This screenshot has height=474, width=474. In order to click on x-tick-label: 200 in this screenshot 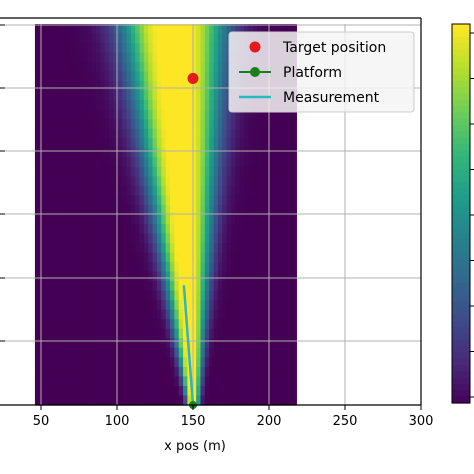, I will do `click(269, 421)`.